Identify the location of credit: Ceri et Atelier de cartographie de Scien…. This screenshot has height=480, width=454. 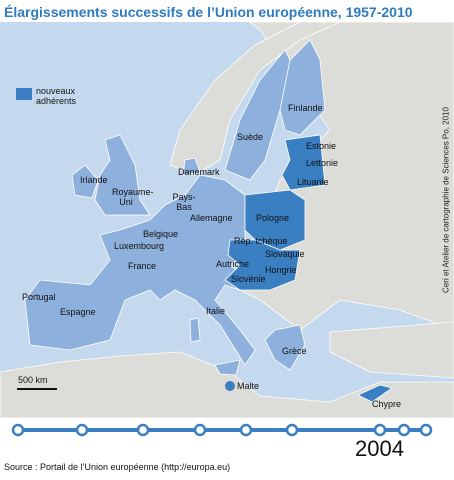
(446, 200).